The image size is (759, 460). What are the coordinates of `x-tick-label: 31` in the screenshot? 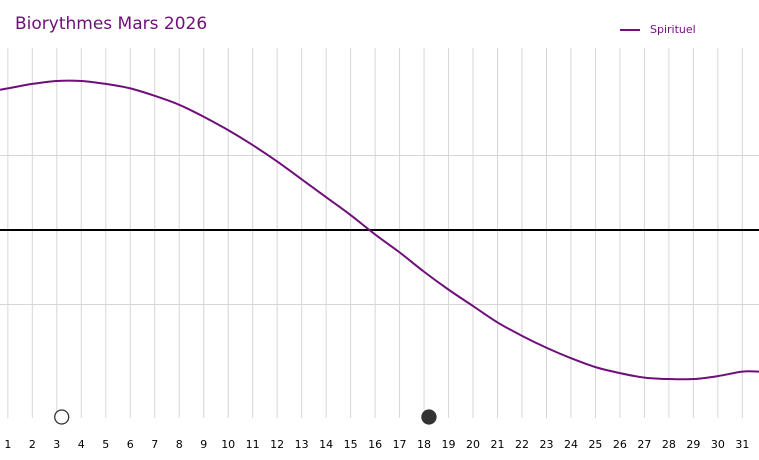 It's located at (742, 444).